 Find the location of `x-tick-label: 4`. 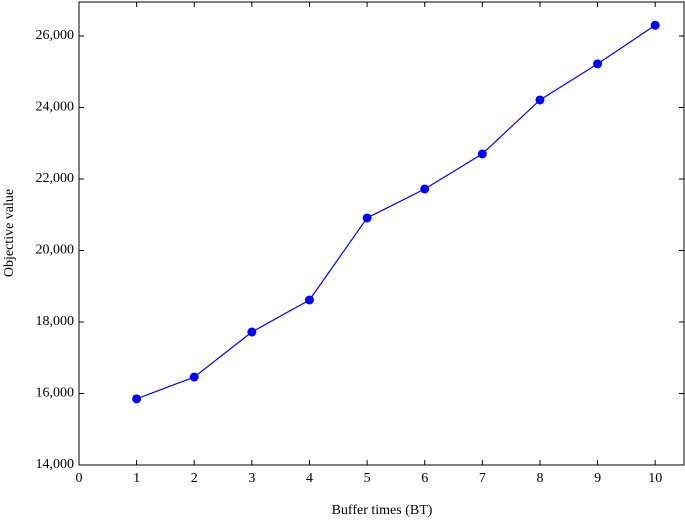

x-tick-label: 4 is located at coordinates (309, 478).